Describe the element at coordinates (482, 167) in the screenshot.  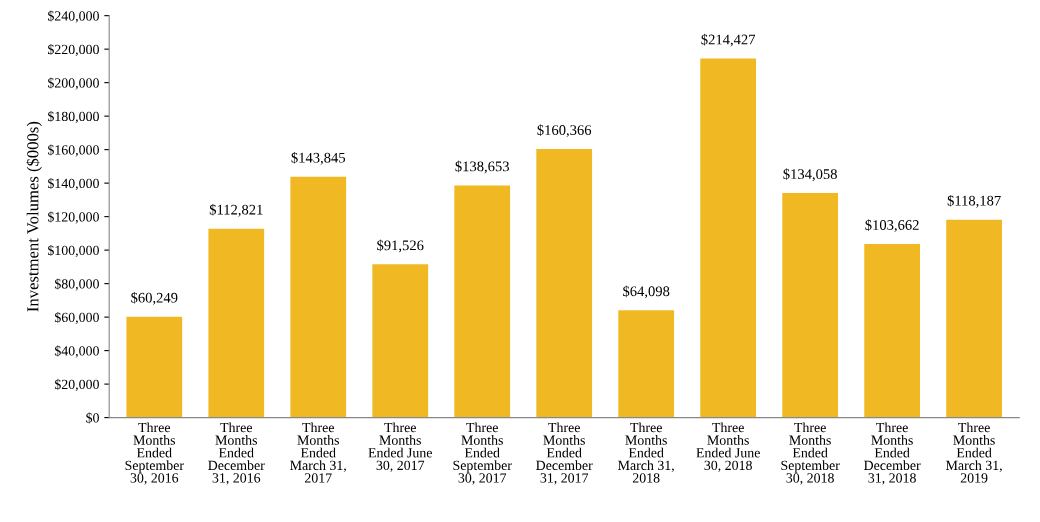
I see `data-label: $138,653` at that location.